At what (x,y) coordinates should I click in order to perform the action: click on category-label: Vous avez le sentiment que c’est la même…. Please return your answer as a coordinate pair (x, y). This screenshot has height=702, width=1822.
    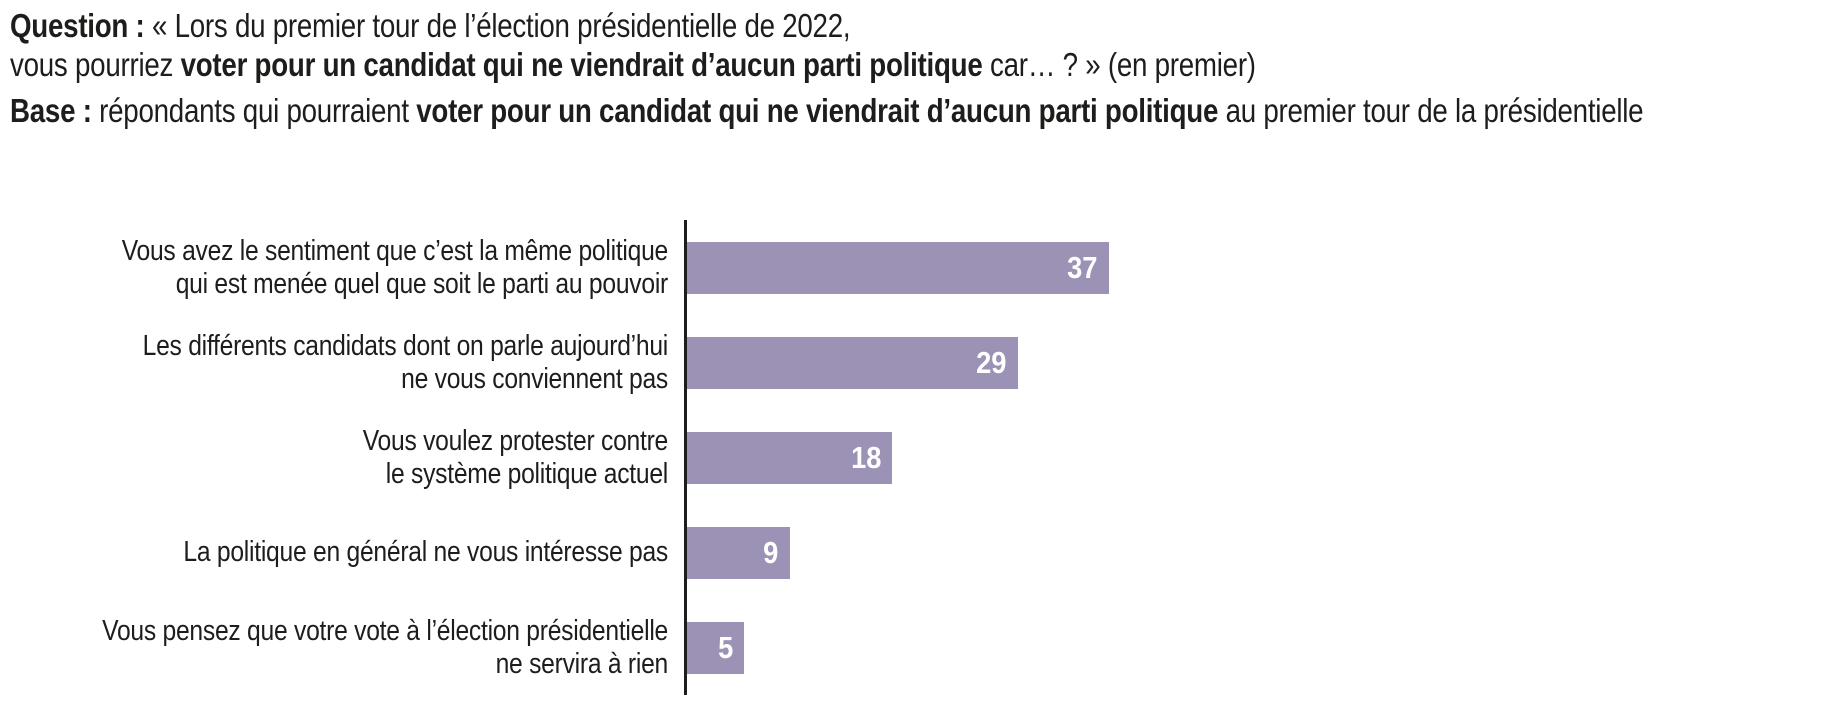
    Looking at the image, I should click on (384, 267).